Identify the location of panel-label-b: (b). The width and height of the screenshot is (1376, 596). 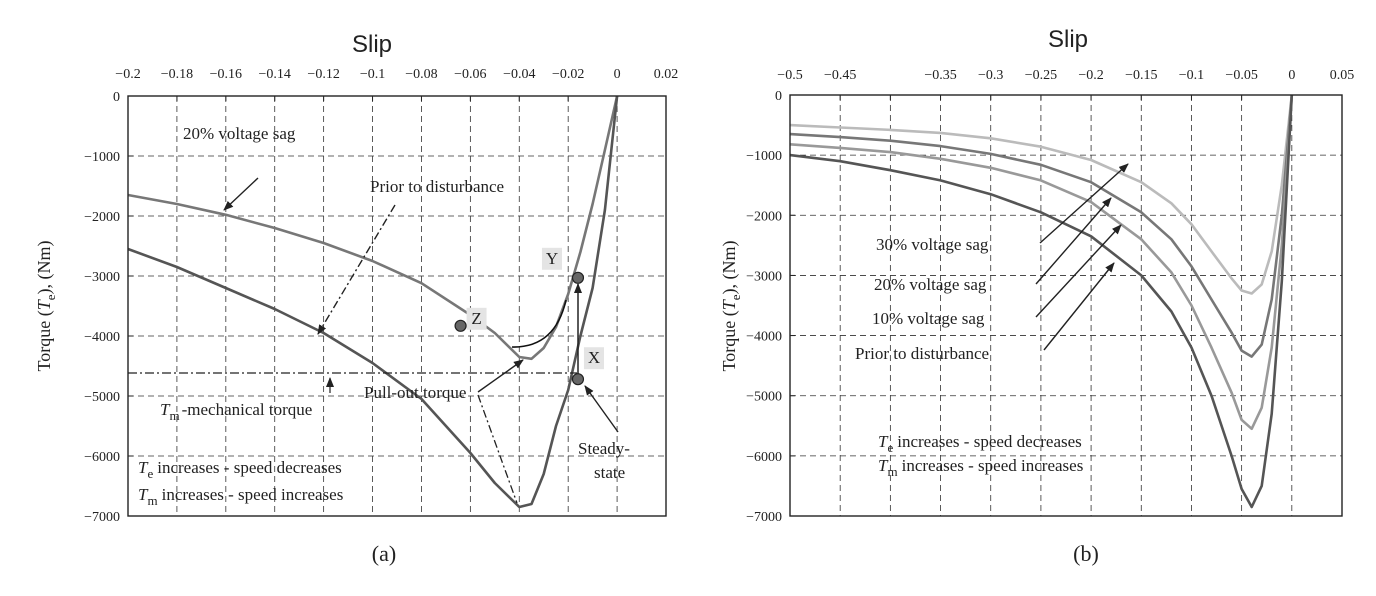
(1086, 553).